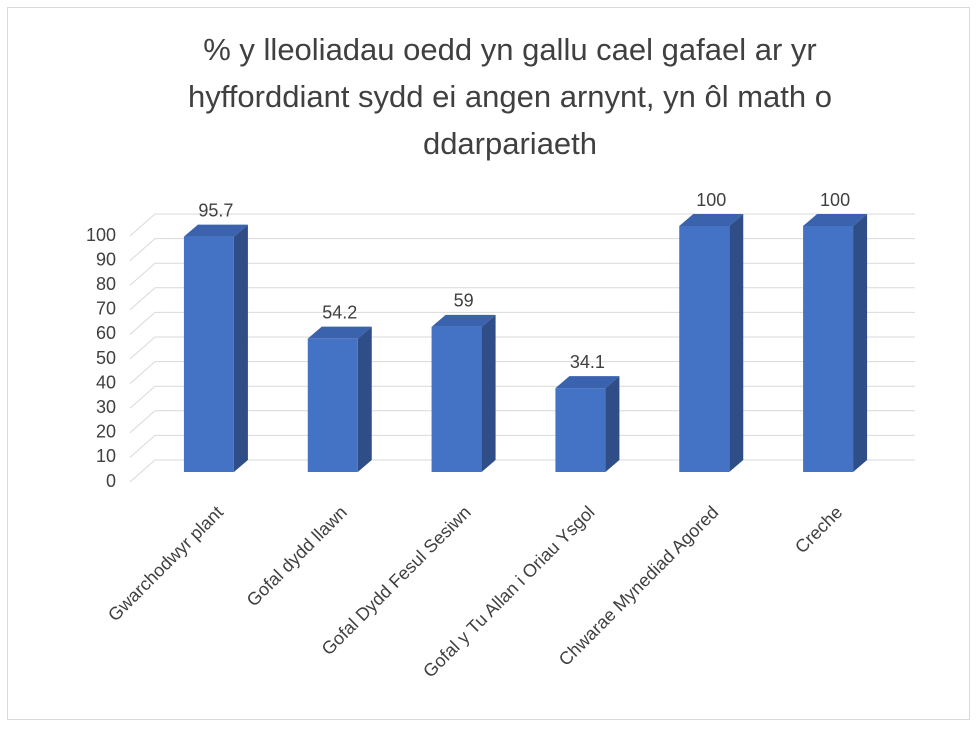 Image resolution: width=979 pixels, height=733 pixels. What do you see at coordinates (106, 259) in the screenshot?
I see `y-tick-label: 90` at bounding box center [106, 259].